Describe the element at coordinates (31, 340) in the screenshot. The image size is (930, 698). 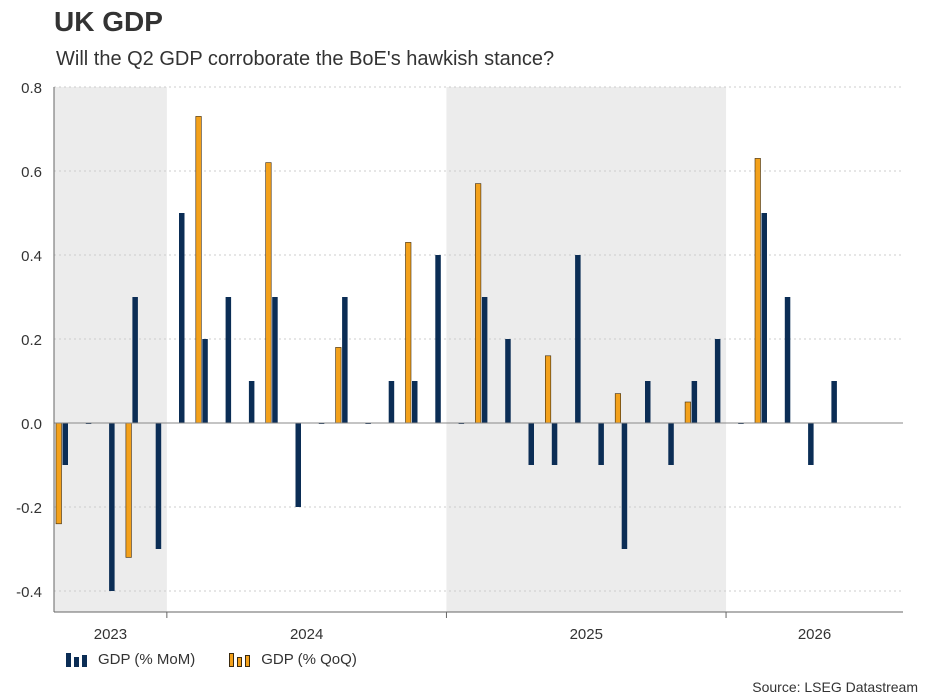
I see `y-tick-label: 0.2` at that location.